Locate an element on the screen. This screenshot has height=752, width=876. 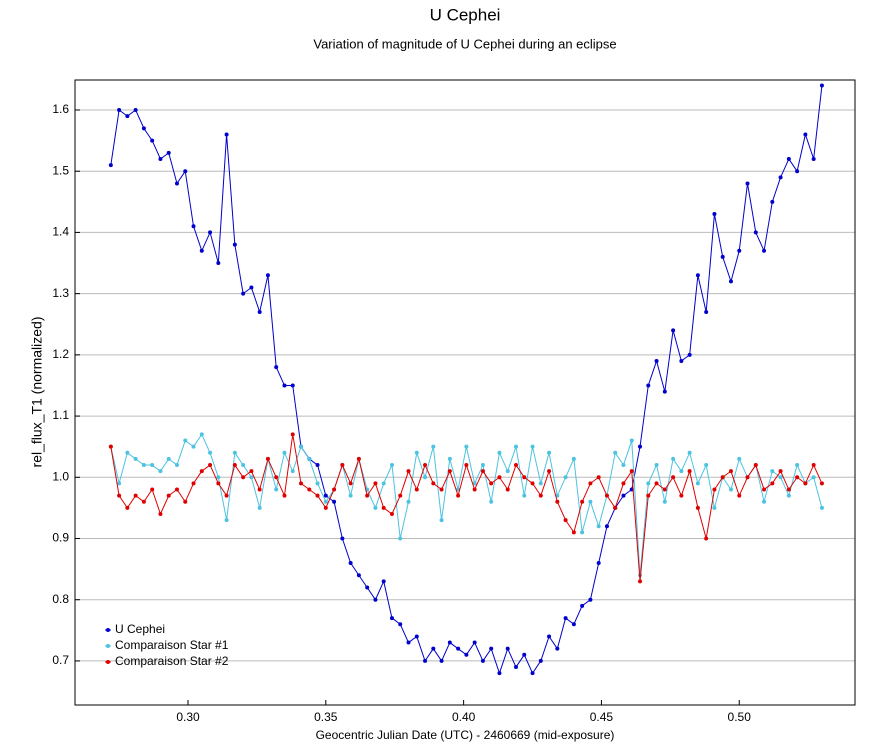
y-axis-label: rel_flux_T1 (normalized) is located at coordinates (37, 392).